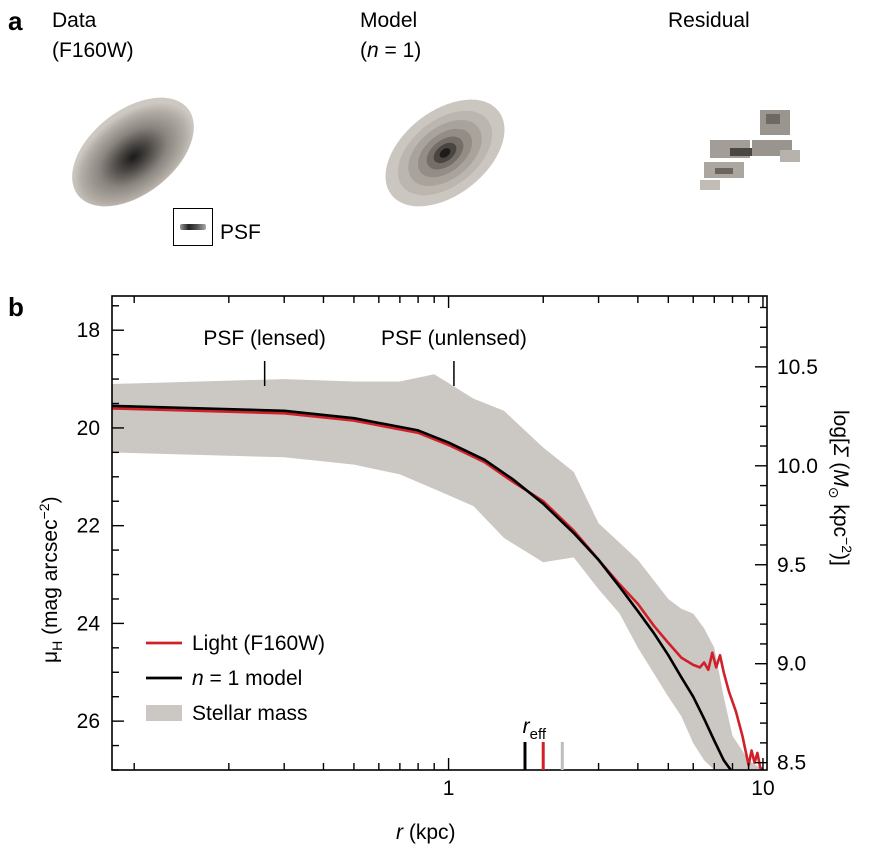 The width and height of the screenshot is (878, 853). What do you see at coordinates (88, 526) in the screenshot?
I see `y-tick-label: 22` at bounding box center [88, 526].